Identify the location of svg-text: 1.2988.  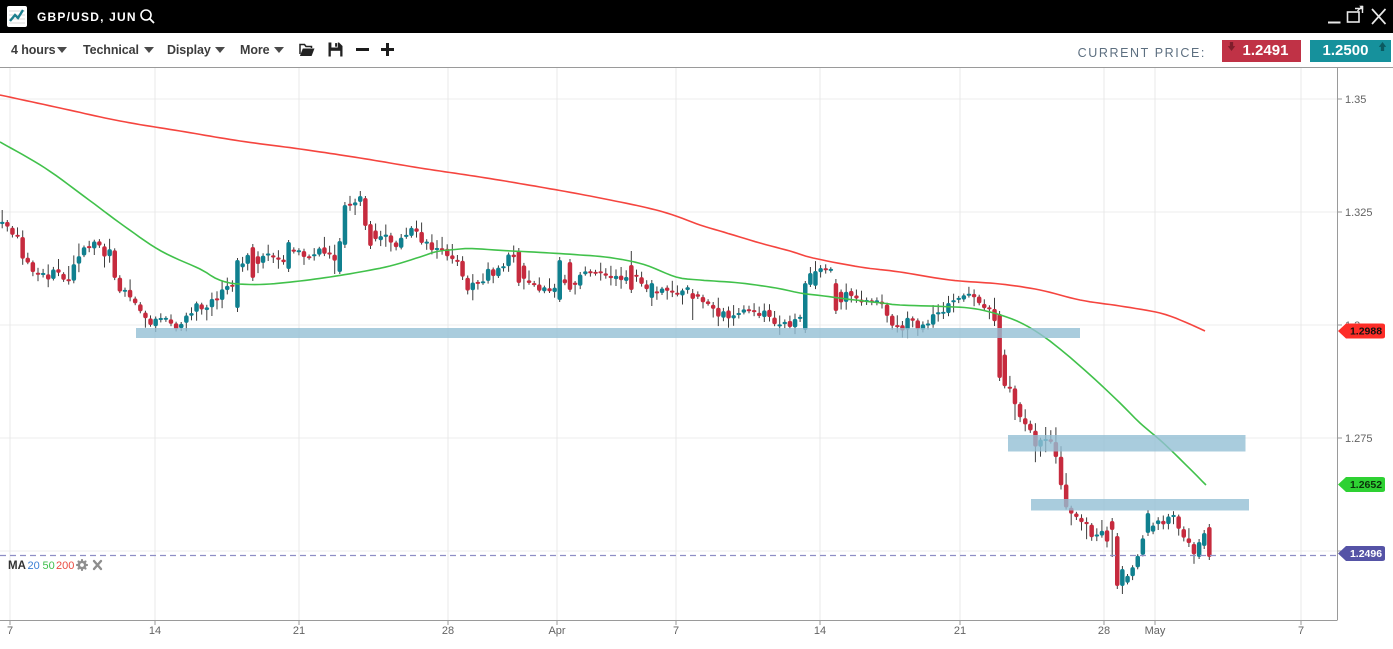
(1366, 332).